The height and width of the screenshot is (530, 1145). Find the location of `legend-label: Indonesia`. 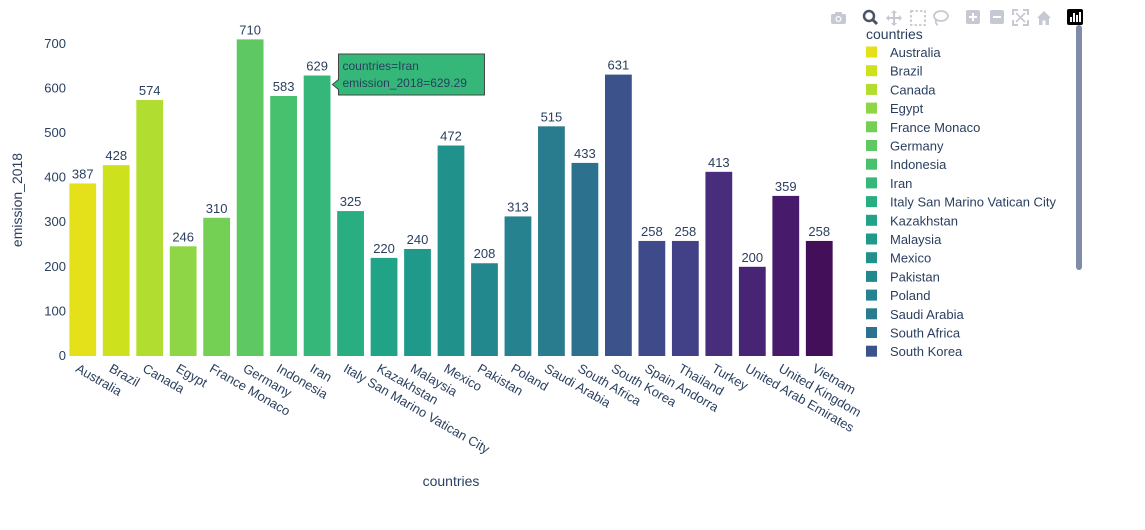

legend-label: Indonesia is located at coordinates (918, 164).